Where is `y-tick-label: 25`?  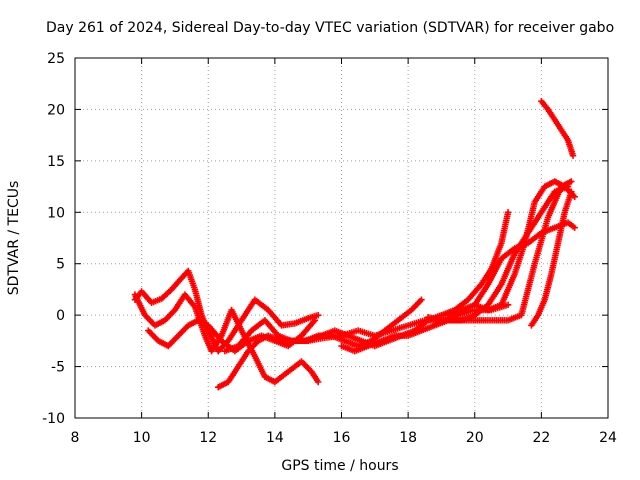
y-tick-label: 25 is located at coordinates (56, 59).